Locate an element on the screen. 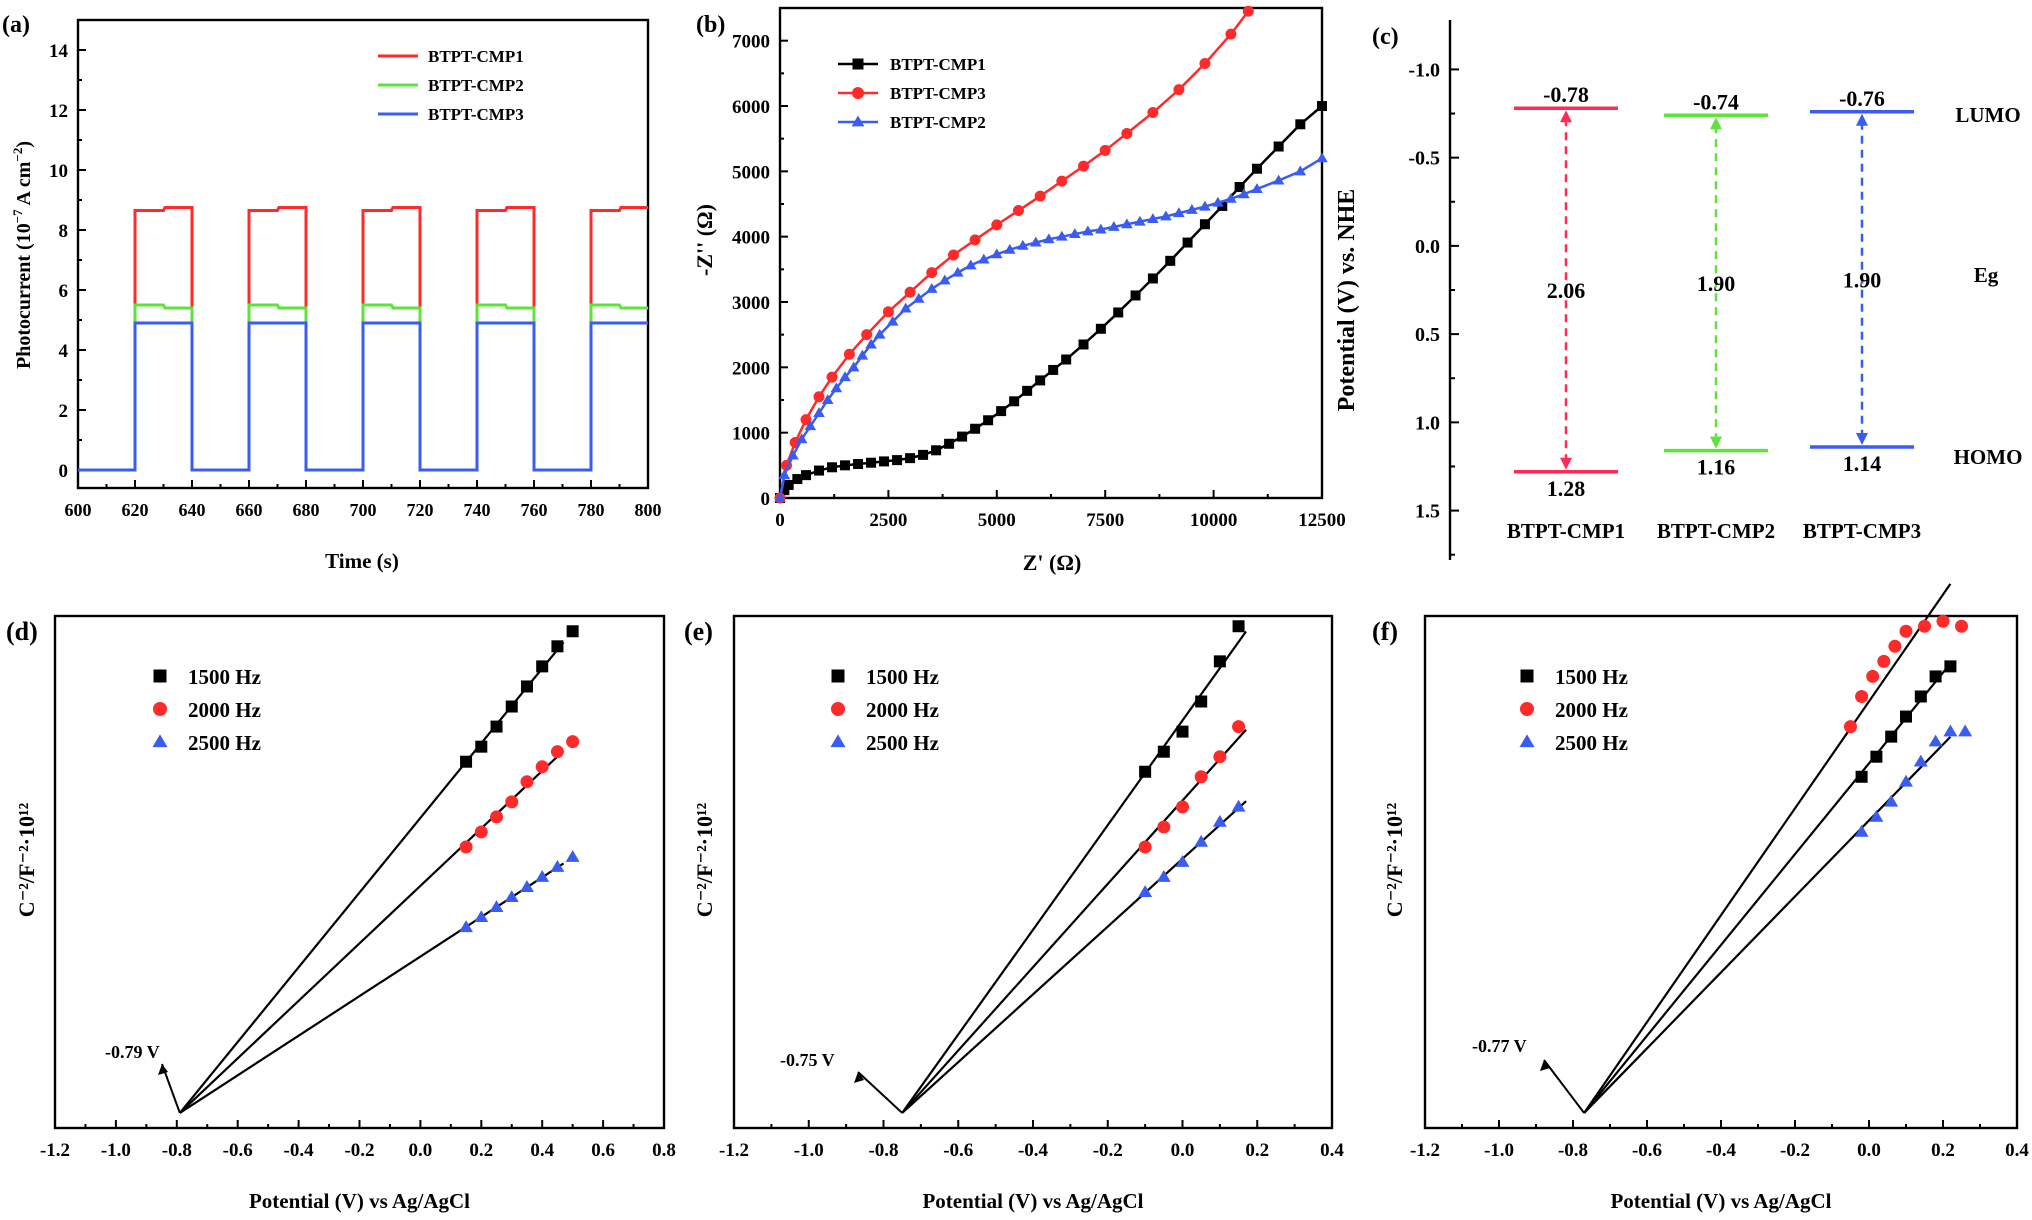 Image resolution: width=2032 pixels, height=1220 pixels. x-axis-title: Time (s) is located at coordinates (362, 561).